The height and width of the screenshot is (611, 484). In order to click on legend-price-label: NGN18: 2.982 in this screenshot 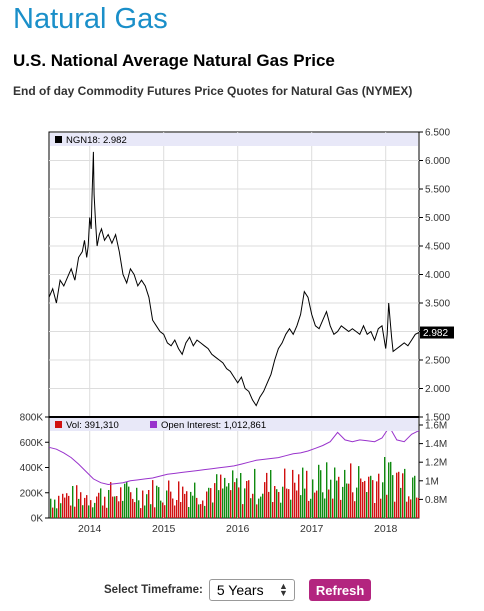, I will do `click(96, 140)`.